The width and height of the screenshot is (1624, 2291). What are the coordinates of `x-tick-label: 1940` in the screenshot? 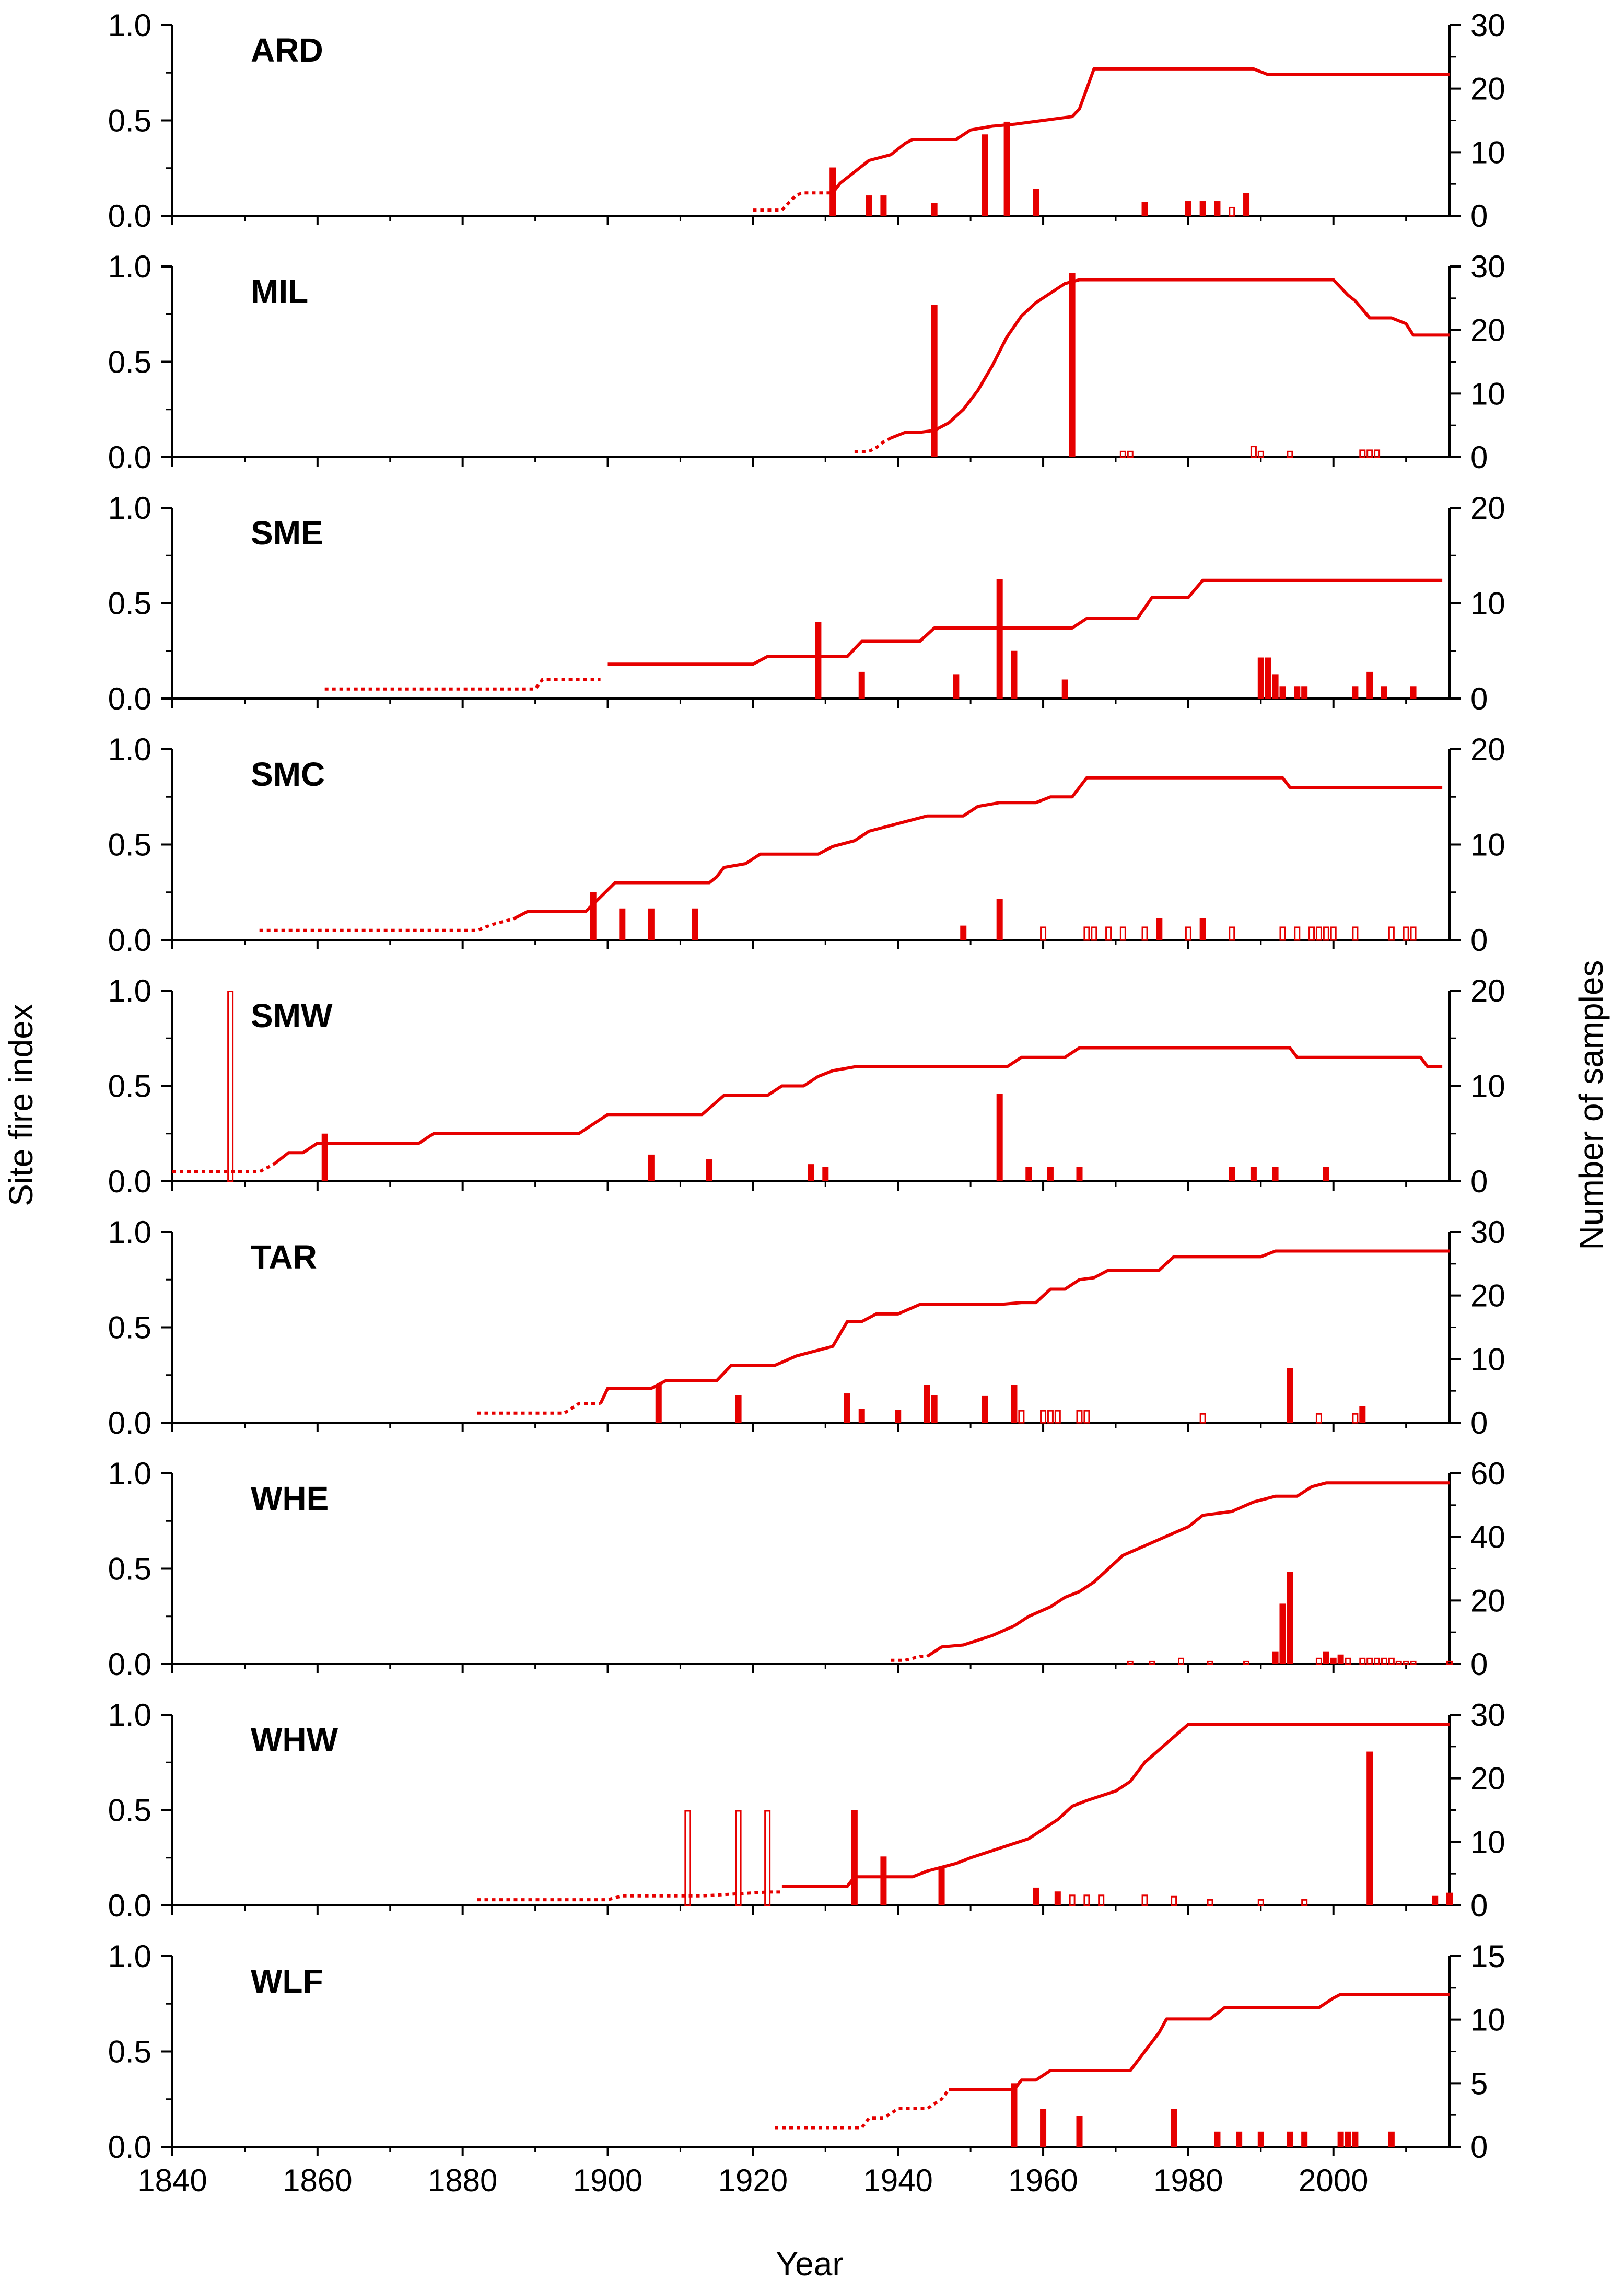 It's located at (897, 2180).